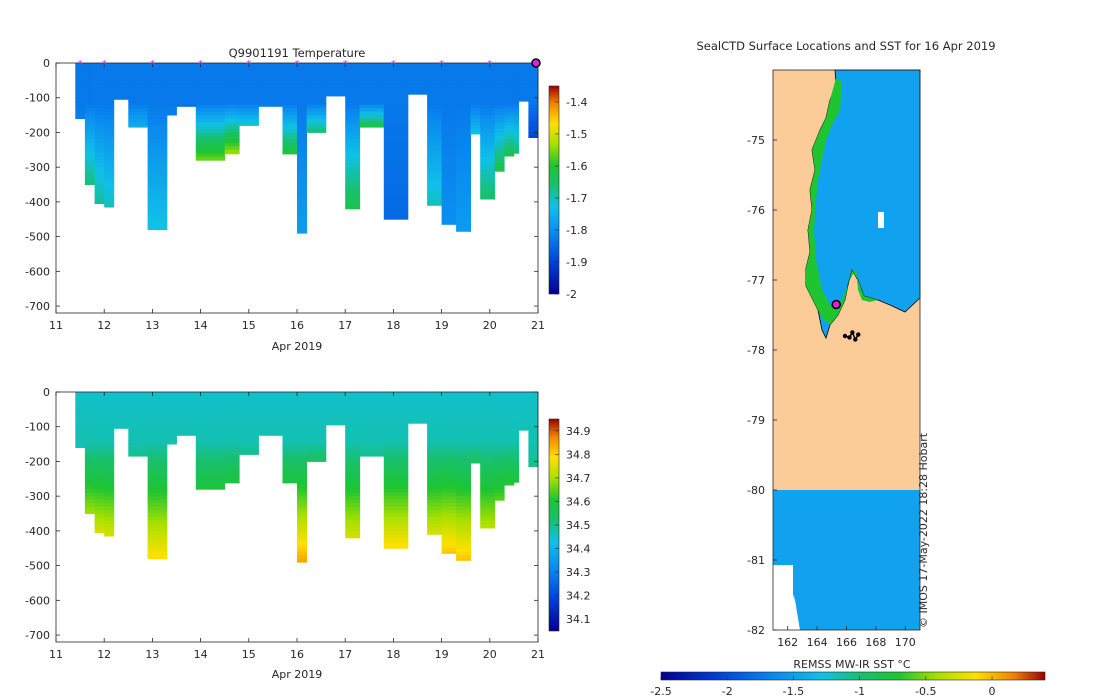  Describe the element at coordinates (578, 549) in the screenshot. I see `colorbar-tick-label: 34.4` at that location.